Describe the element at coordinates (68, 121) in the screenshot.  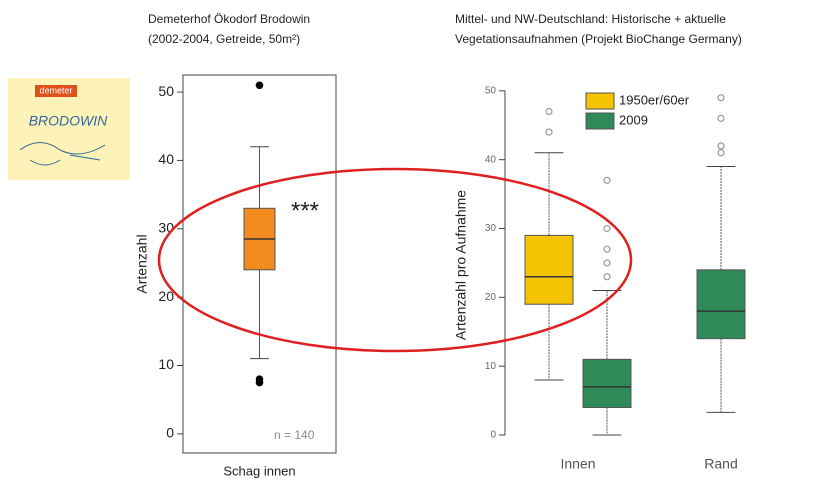
I see `logo-name: BRODOWIN` at that location.